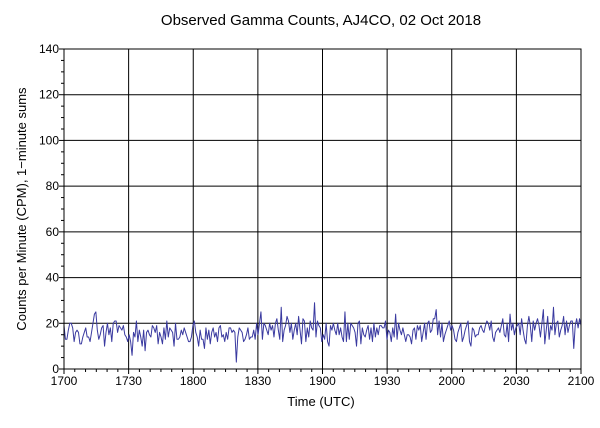 The height and width of the screenshot is (428, 600). What do you see at coordinates (53, 323) in the screenshot?
I see `y-tick-label: 20` at bounding box center [53, 323].